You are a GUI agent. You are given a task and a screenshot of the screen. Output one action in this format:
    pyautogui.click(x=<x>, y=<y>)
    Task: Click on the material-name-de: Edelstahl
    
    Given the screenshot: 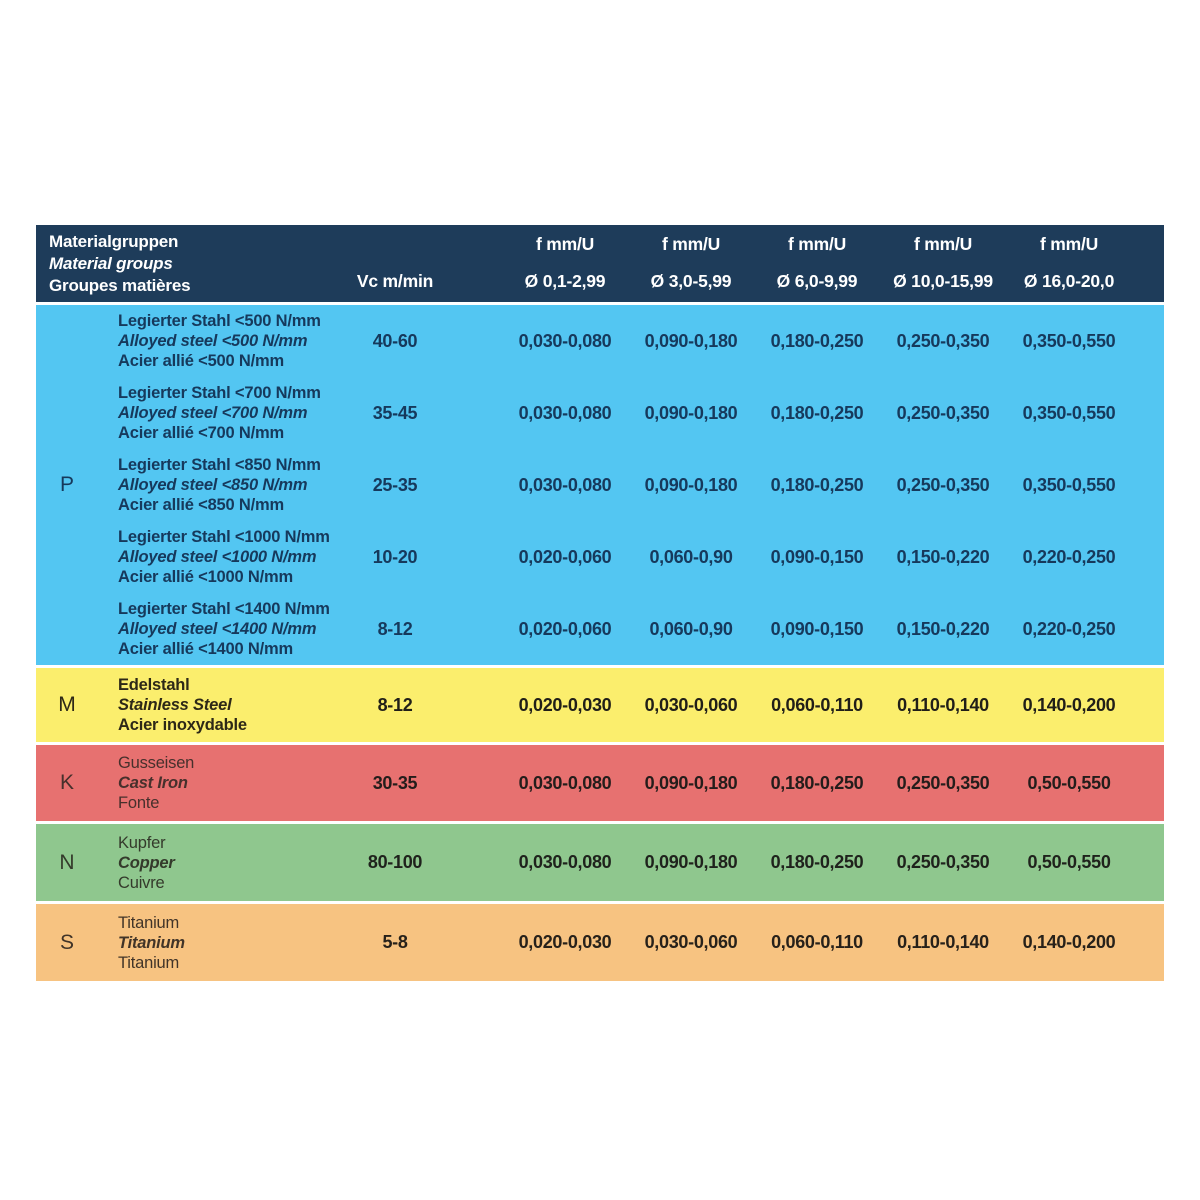 What is the action you would take?
    pyautogui.click(x=154, y=685)
    